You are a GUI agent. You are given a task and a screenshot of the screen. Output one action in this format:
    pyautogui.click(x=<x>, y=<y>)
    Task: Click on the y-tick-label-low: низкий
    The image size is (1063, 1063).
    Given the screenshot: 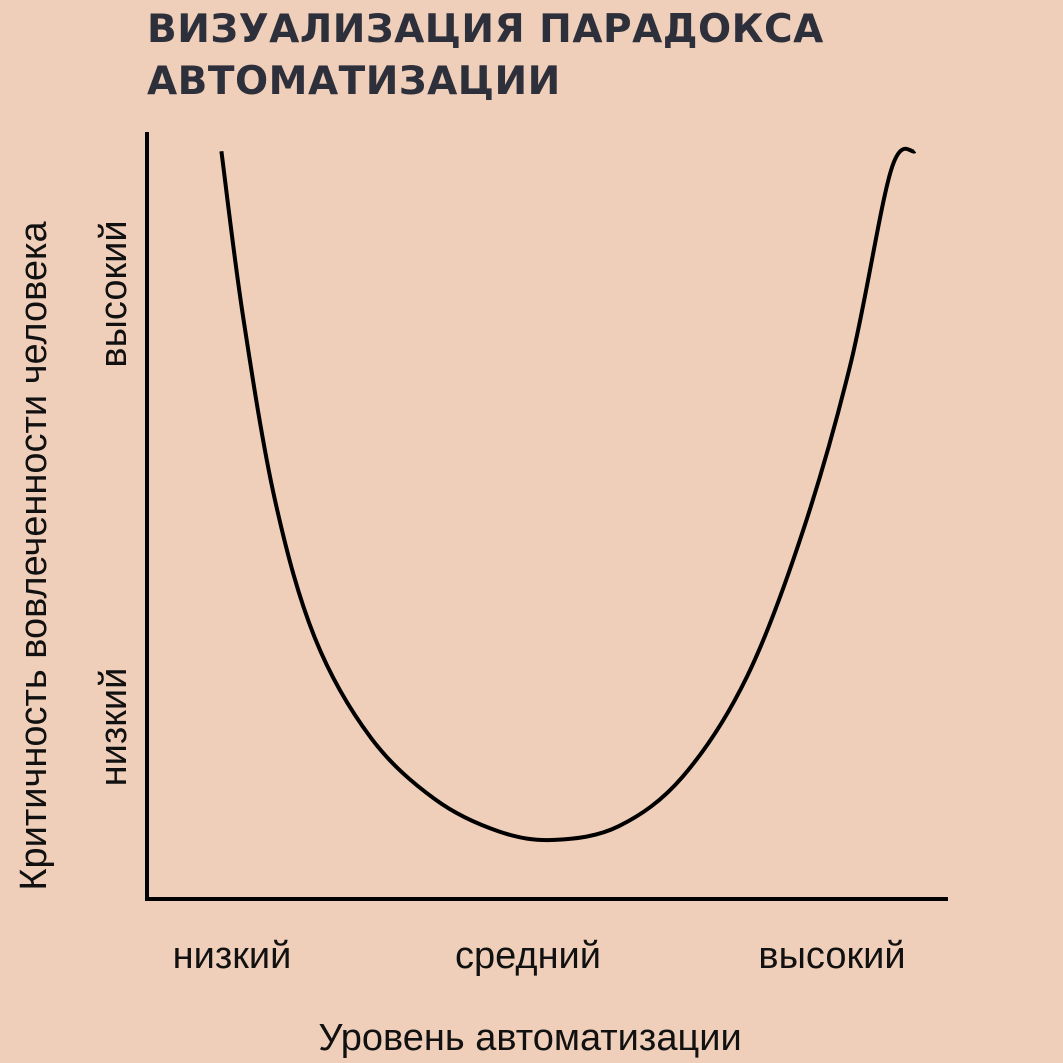 What is the action you would take?
    pyautogui.click(x=114, y=727)
    